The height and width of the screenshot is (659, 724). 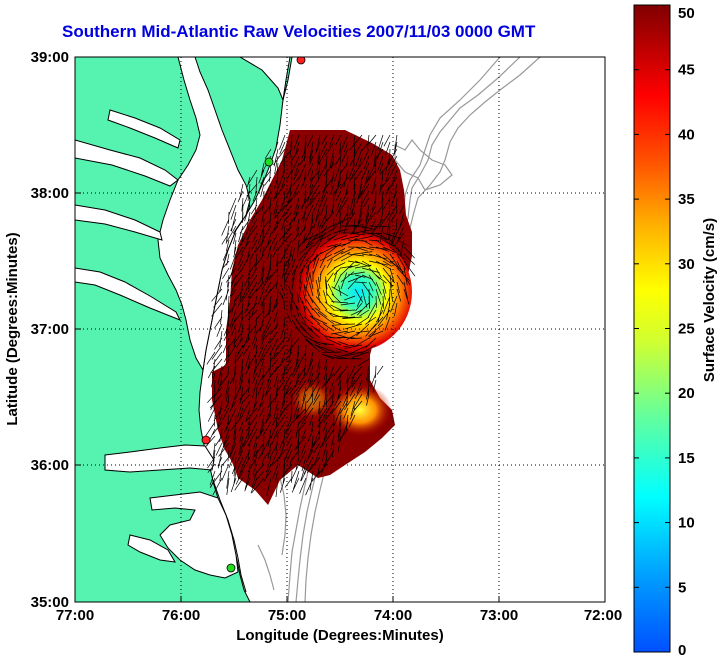 I want to click on colorbar-tick-label: 15, so click(x=686, y=458).